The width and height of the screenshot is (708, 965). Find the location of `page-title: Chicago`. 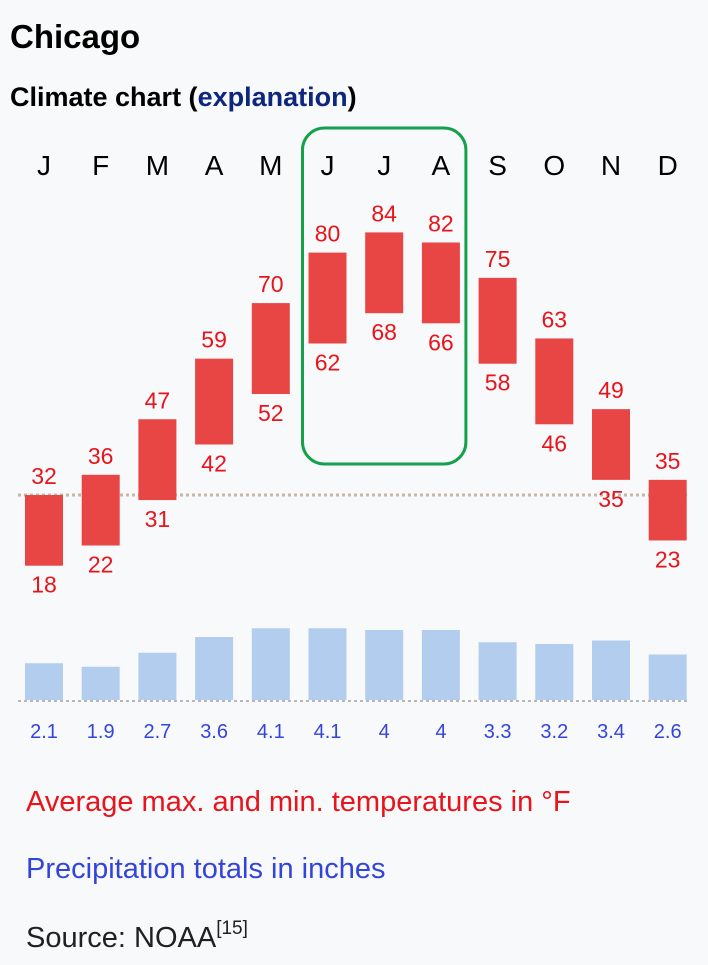

page-title: Chicago is located at coordinates (75, 36).